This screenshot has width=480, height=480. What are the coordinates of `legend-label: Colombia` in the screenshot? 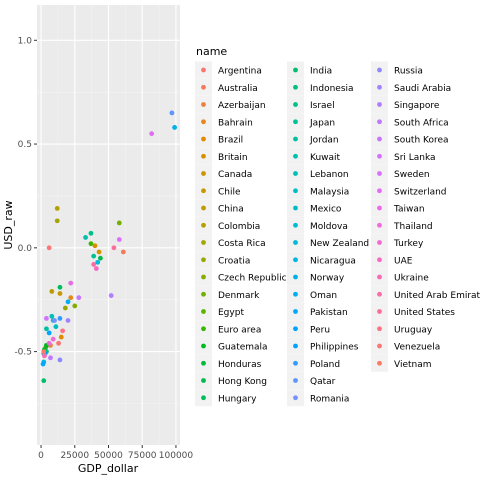 It's located at (239, 227).